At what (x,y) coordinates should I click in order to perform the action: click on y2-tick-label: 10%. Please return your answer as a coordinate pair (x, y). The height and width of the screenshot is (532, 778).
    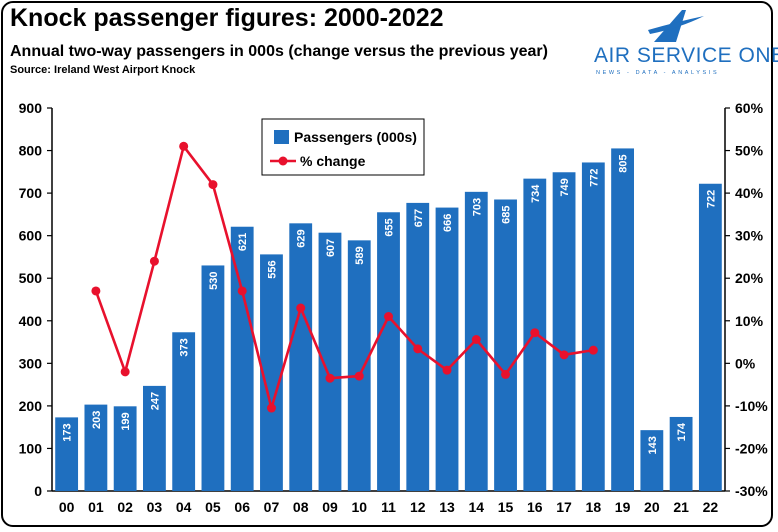
    Looking at the image, I should click on (749, 321).